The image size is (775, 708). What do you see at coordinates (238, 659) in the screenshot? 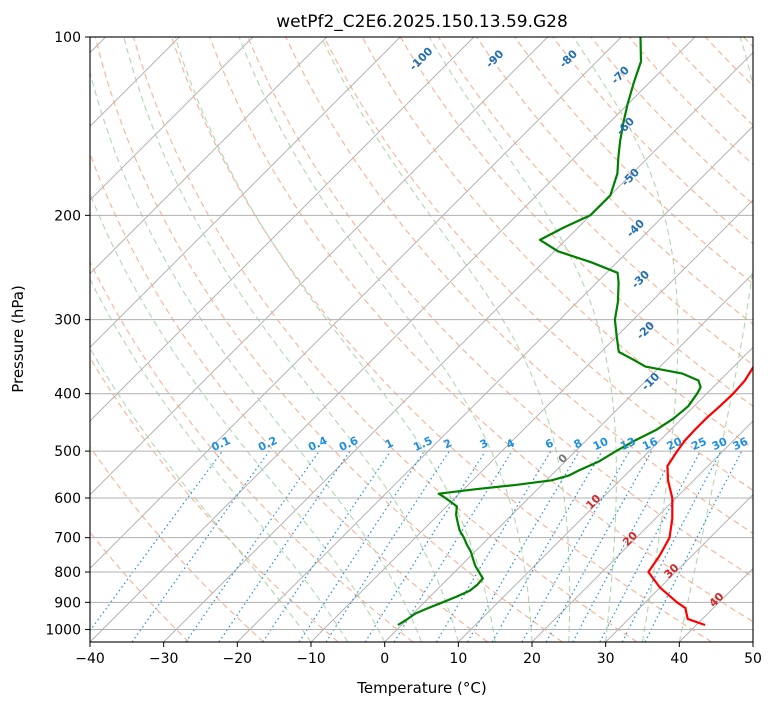
I see `x-tick-label: −20` at bounding box center [238, 659].